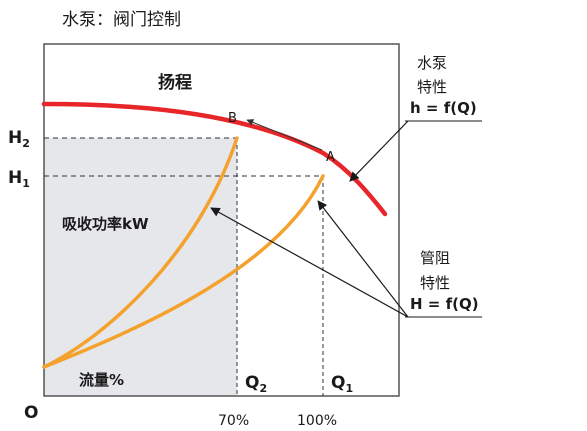  I want to click on q1-main: Q, so click(338, 383).